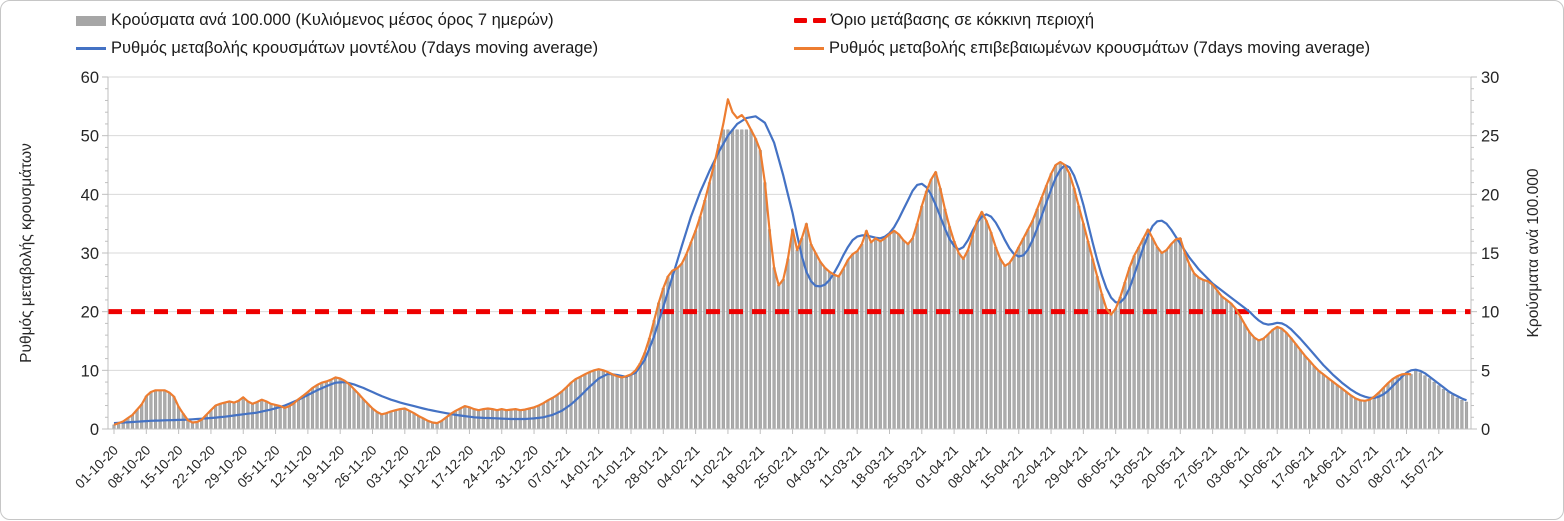 This screenshot has width=1564, height=521. Describe the element at coordinates (94, 430) in the screenshot. I see `left-axis-label: 0` at that location.